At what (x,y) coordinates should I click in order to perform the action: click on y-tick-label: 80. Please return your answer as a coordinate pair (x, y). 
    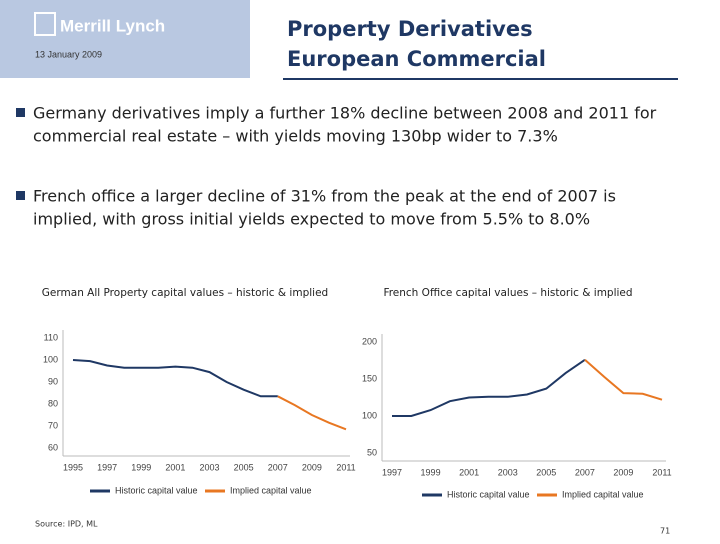
    Looking at the image, I should click on (53, 403).